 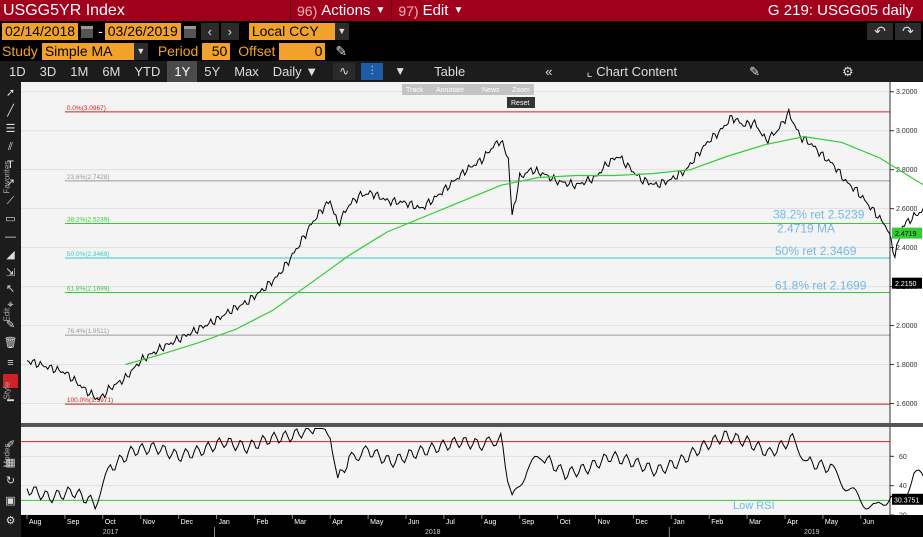 I want to click on rsi-annotations: Low RSI, so click(x=754, y=506).